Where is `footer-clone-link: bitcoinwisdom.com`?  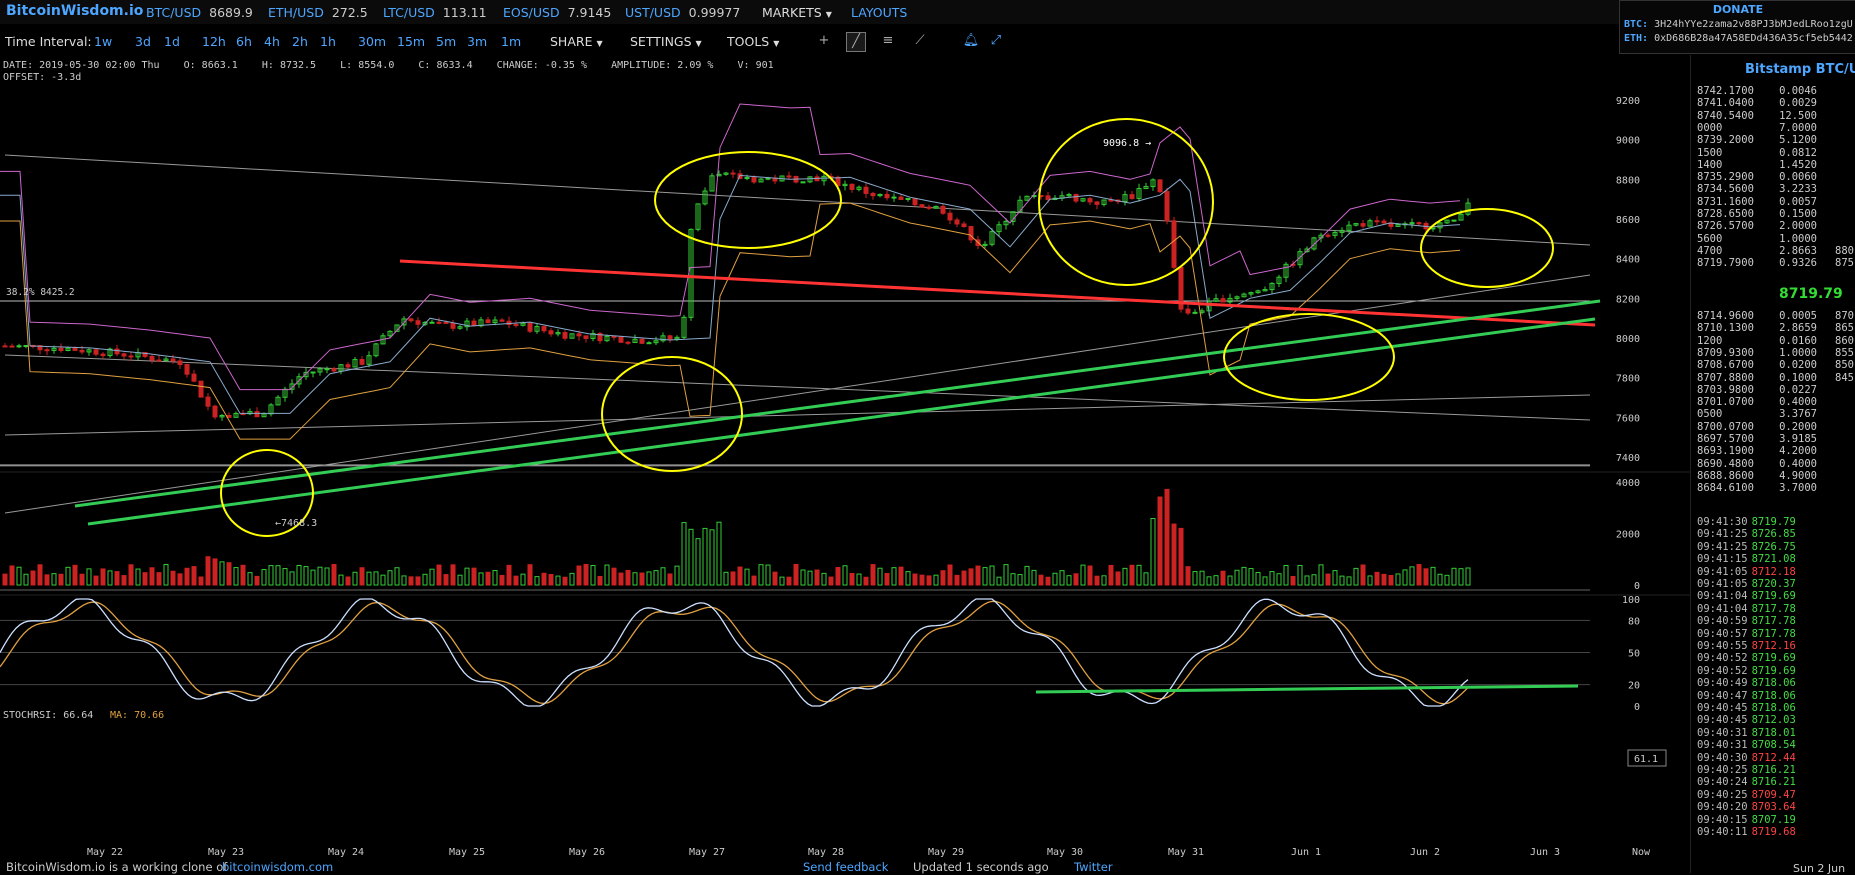
footer-clone-link: bitcoinwisdom.com is located at coordinates (278, 867).